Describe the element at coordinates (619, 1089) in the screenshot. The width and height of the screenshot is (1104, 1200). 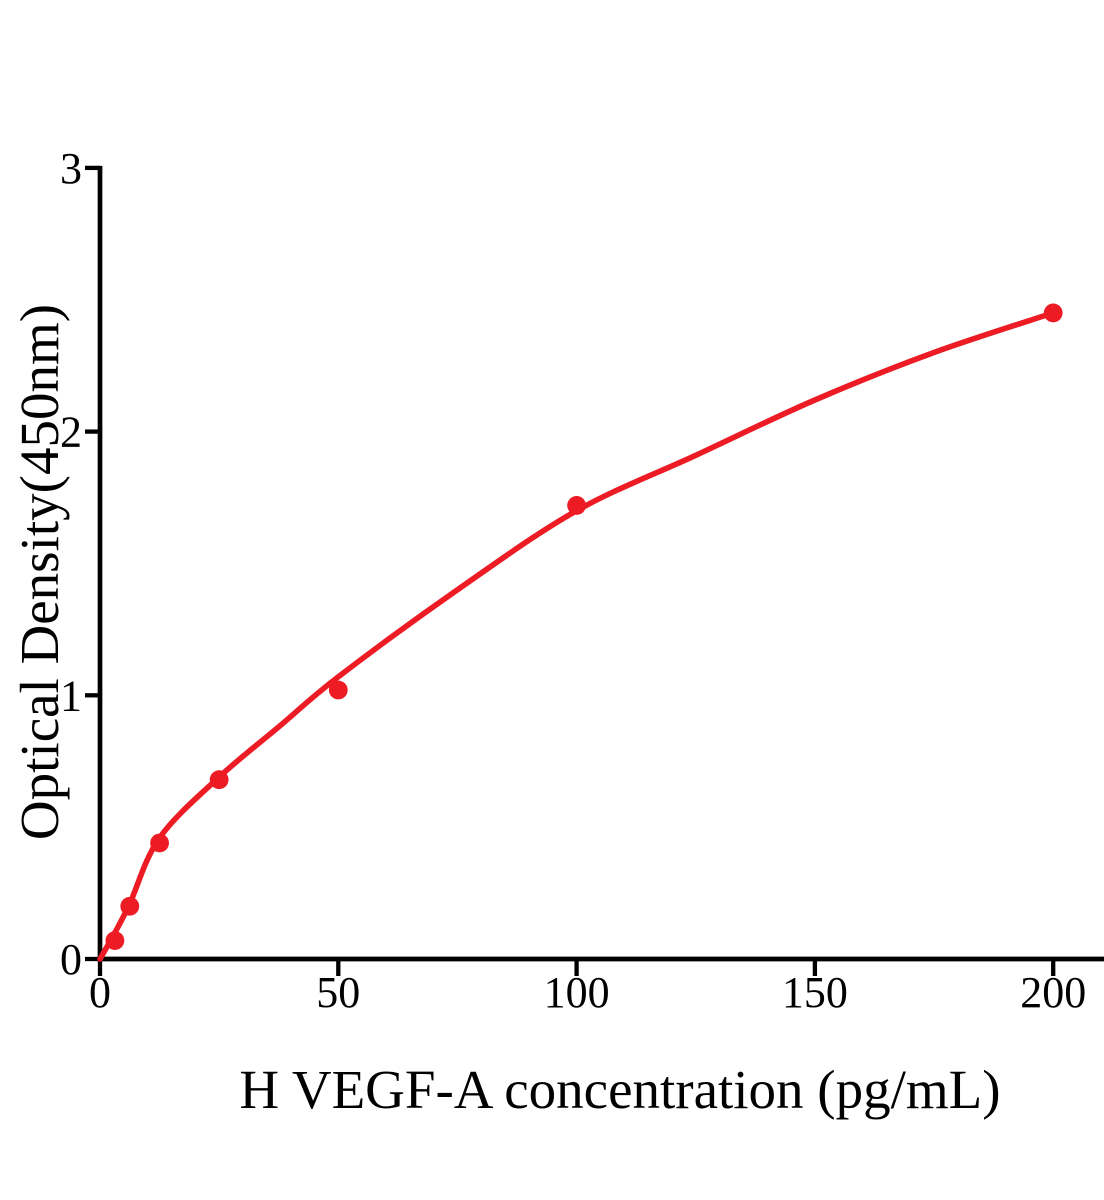
I see `x-axis-title: H VEGF-A concentration (pg/mL)` at that location.